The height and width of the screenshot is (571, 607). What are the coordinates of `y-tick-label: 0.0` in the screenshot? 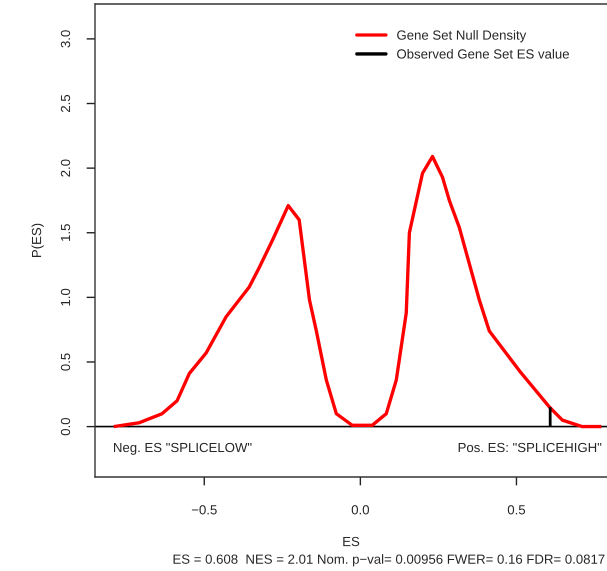 It's located at (65, 427).